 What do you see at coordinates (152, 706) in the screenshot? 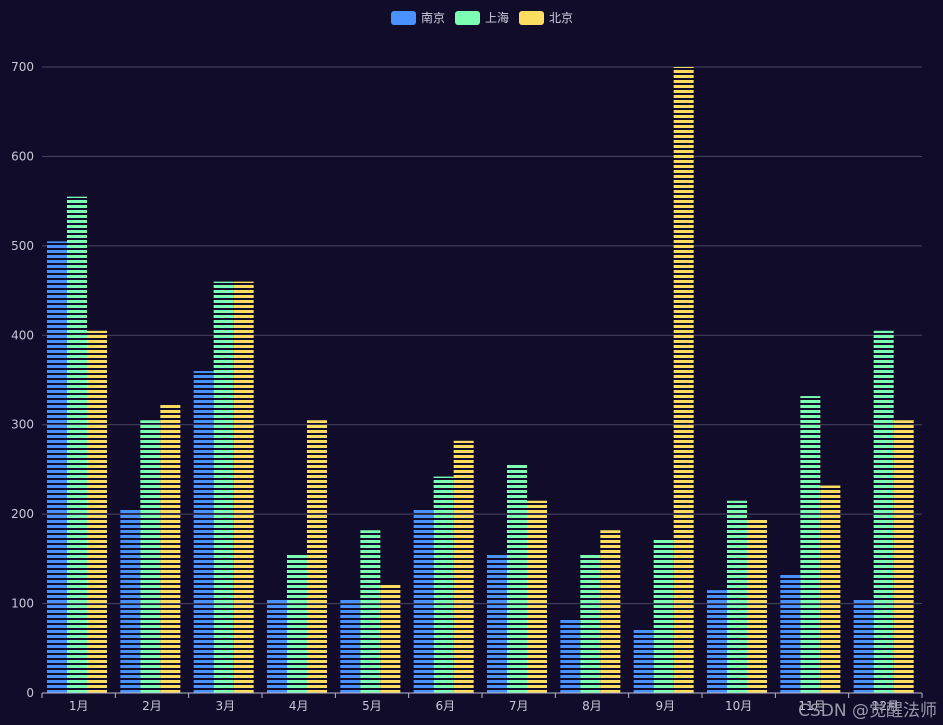
I see `x-tick-label: 2月` at bounding box center [152, 706].